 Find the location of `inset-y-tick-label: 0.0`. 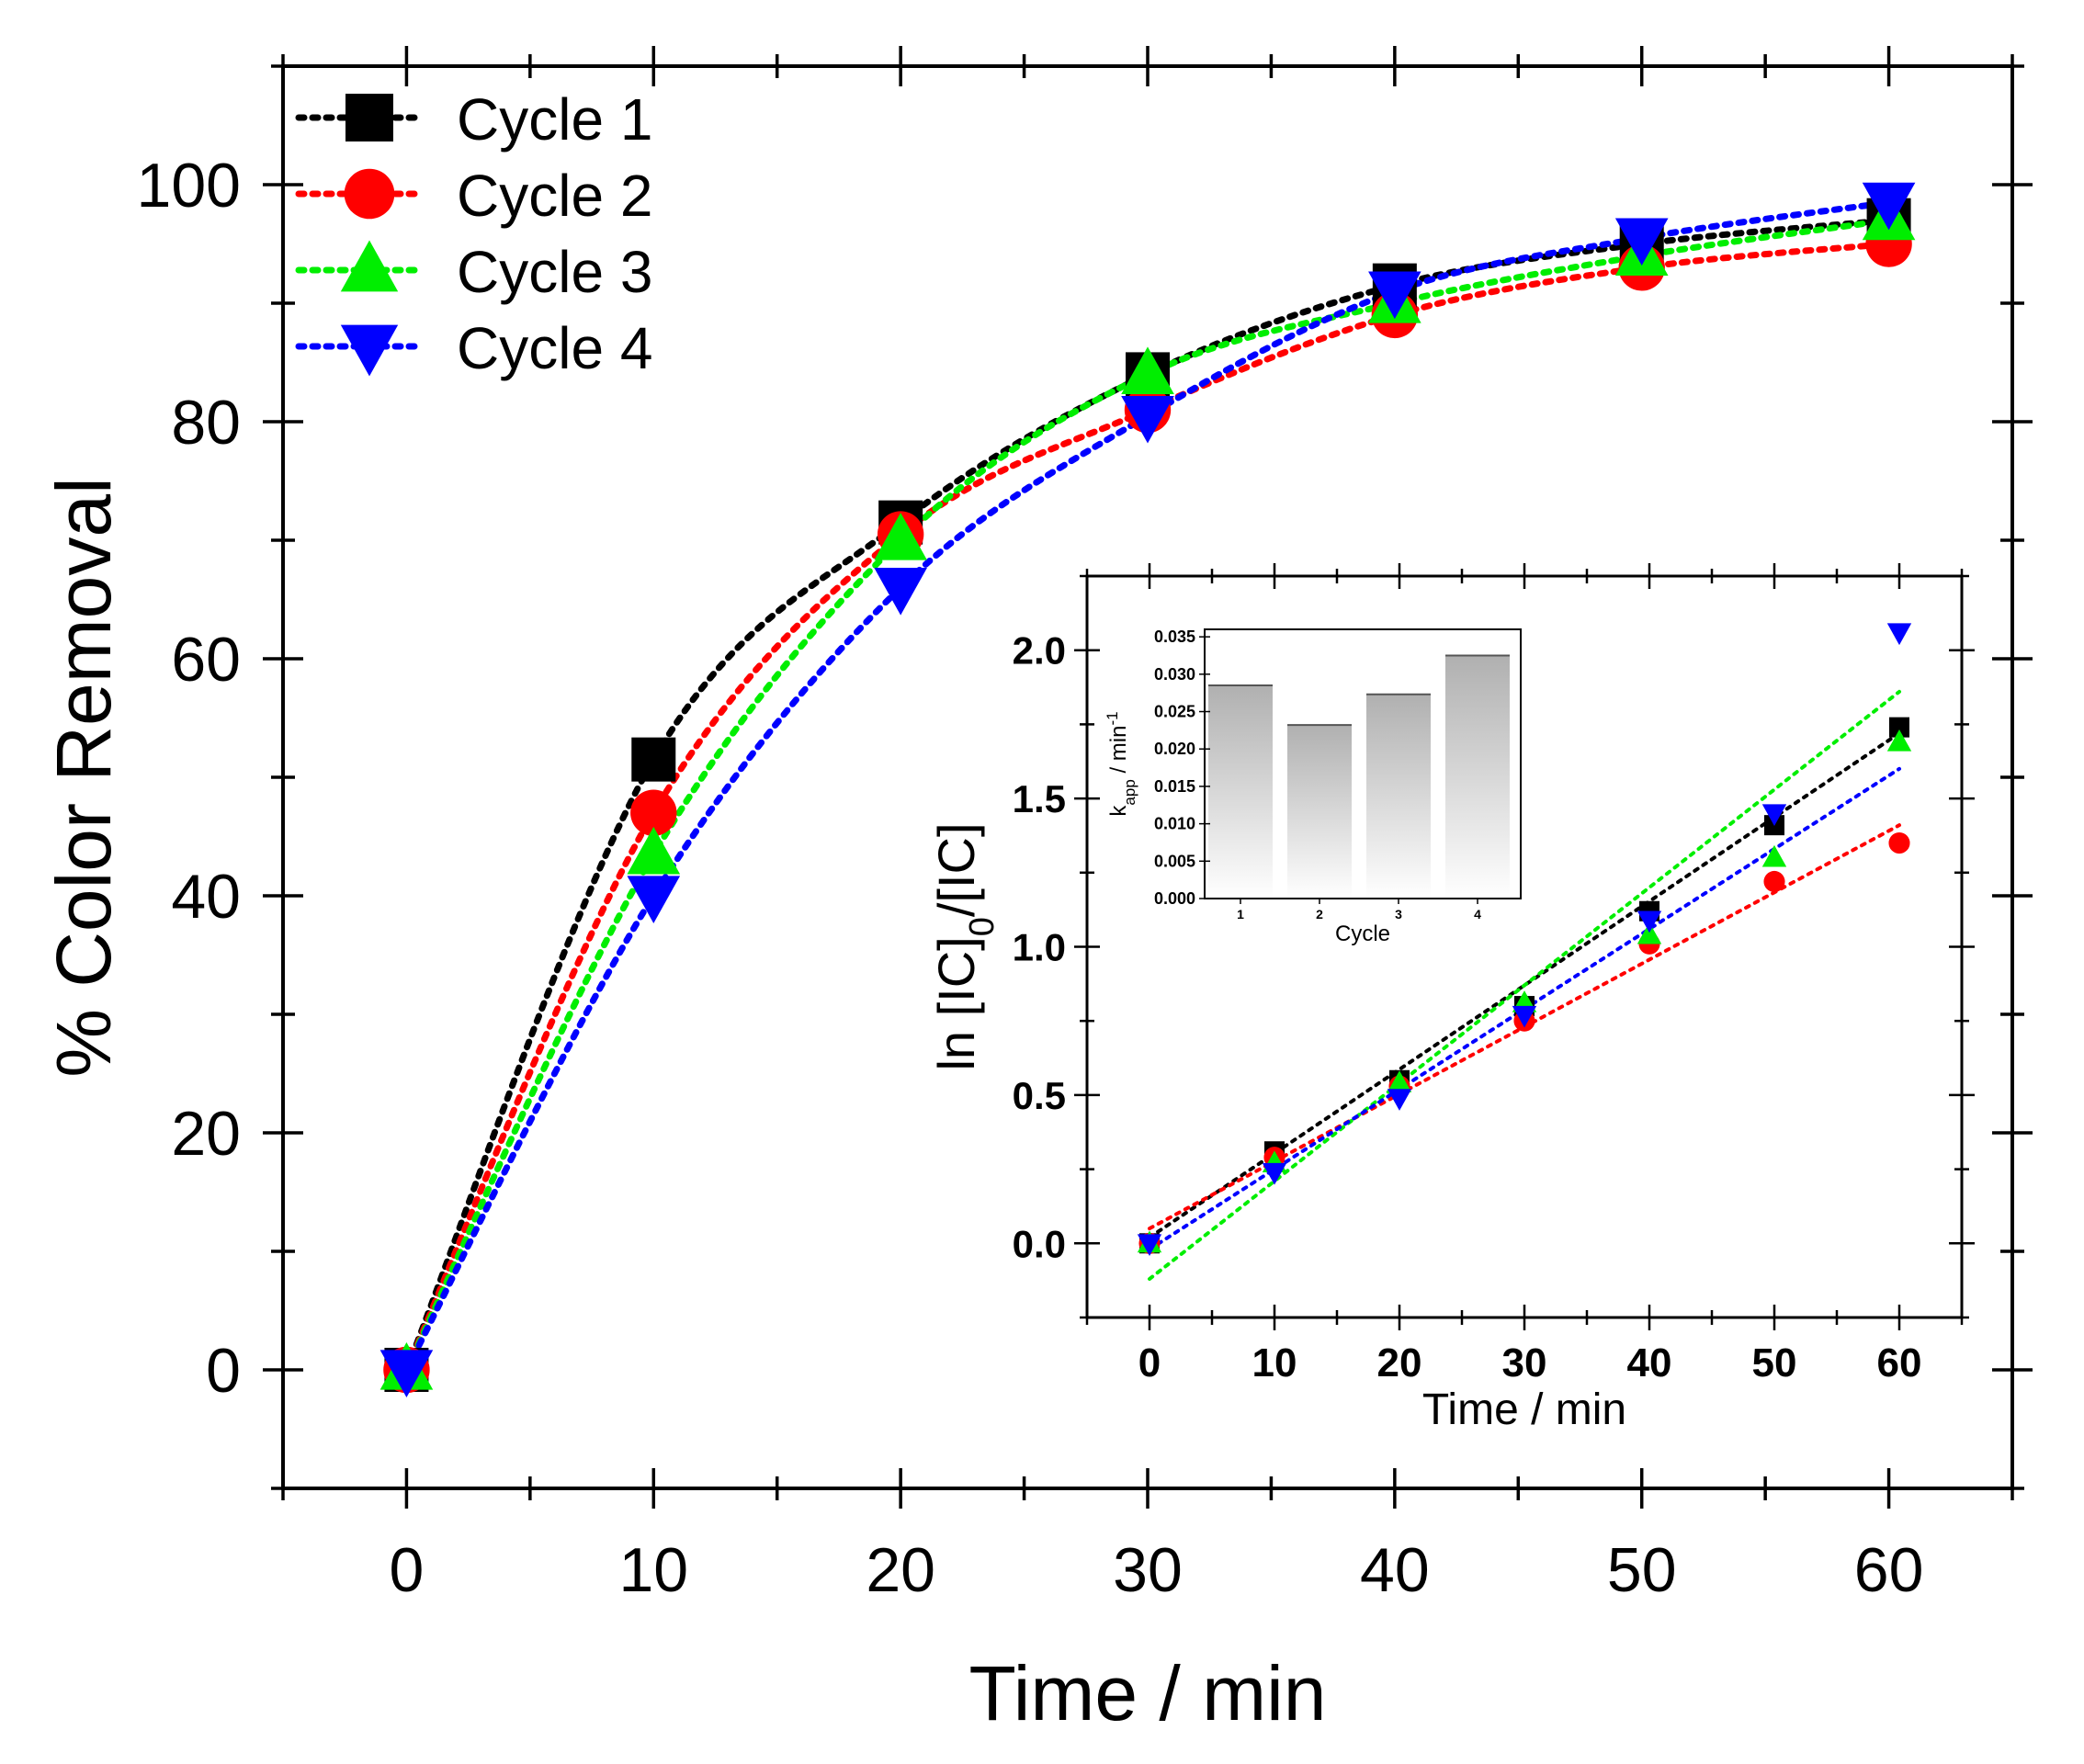

inset-y-tick-label: 0.0 is located at coordinates (1039, 1243).